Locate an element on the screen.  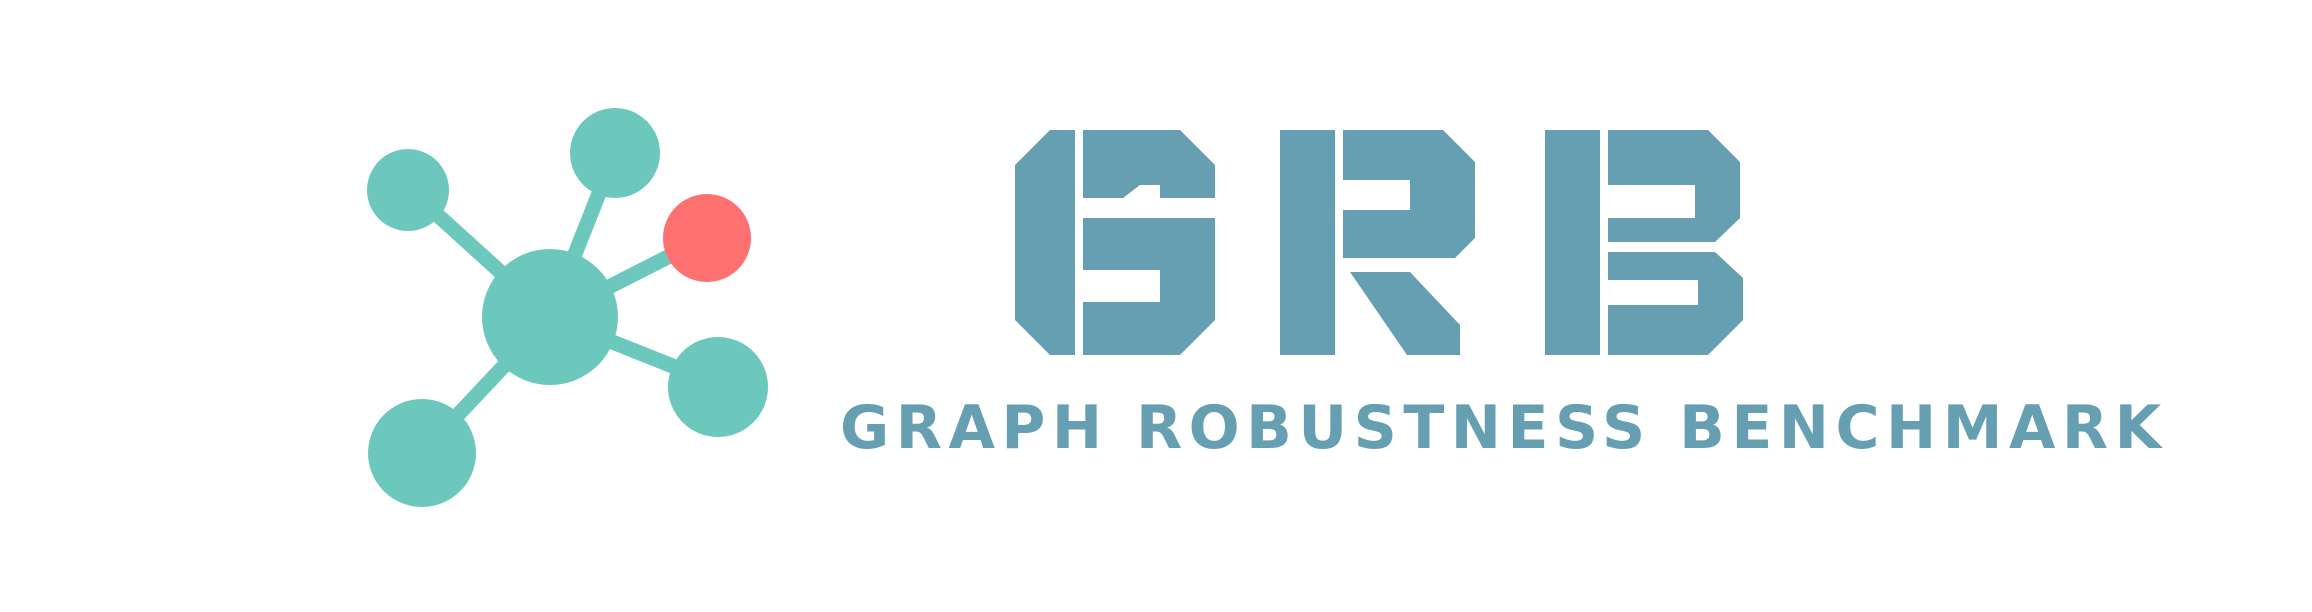
graph-network-icon is located at coordinates (567, 307).